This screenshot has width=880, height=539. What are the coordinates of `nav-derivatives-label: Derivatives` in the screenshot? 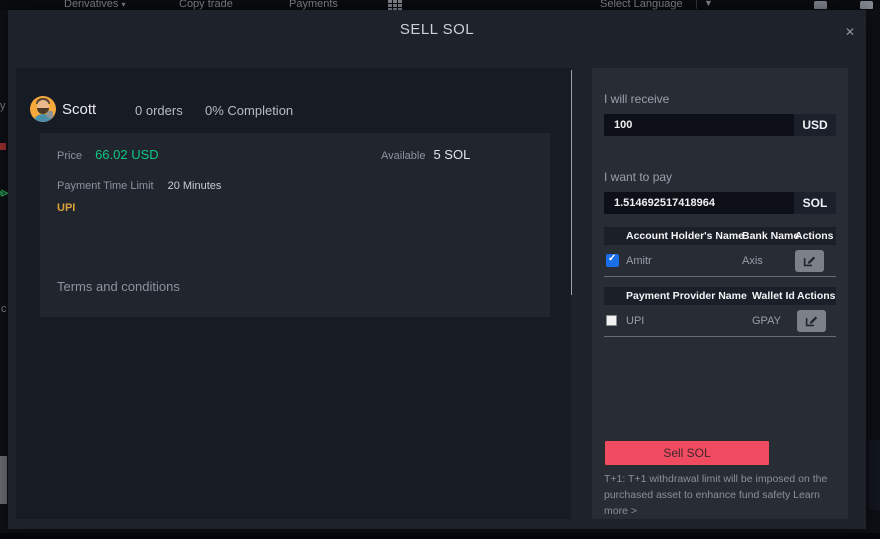 It's located at (91, 5).